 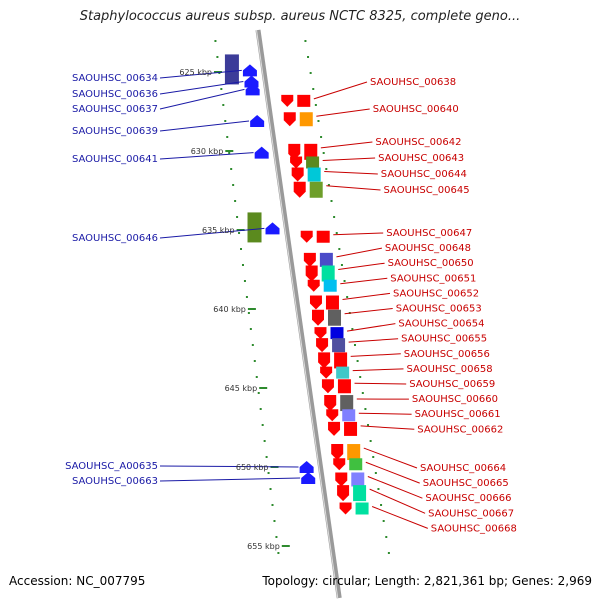 What do you see at coordinates (460, 429) in the screenshot?
I see `gene-label-right: SAOUHSC_00662` at bounding box center [460, 429].